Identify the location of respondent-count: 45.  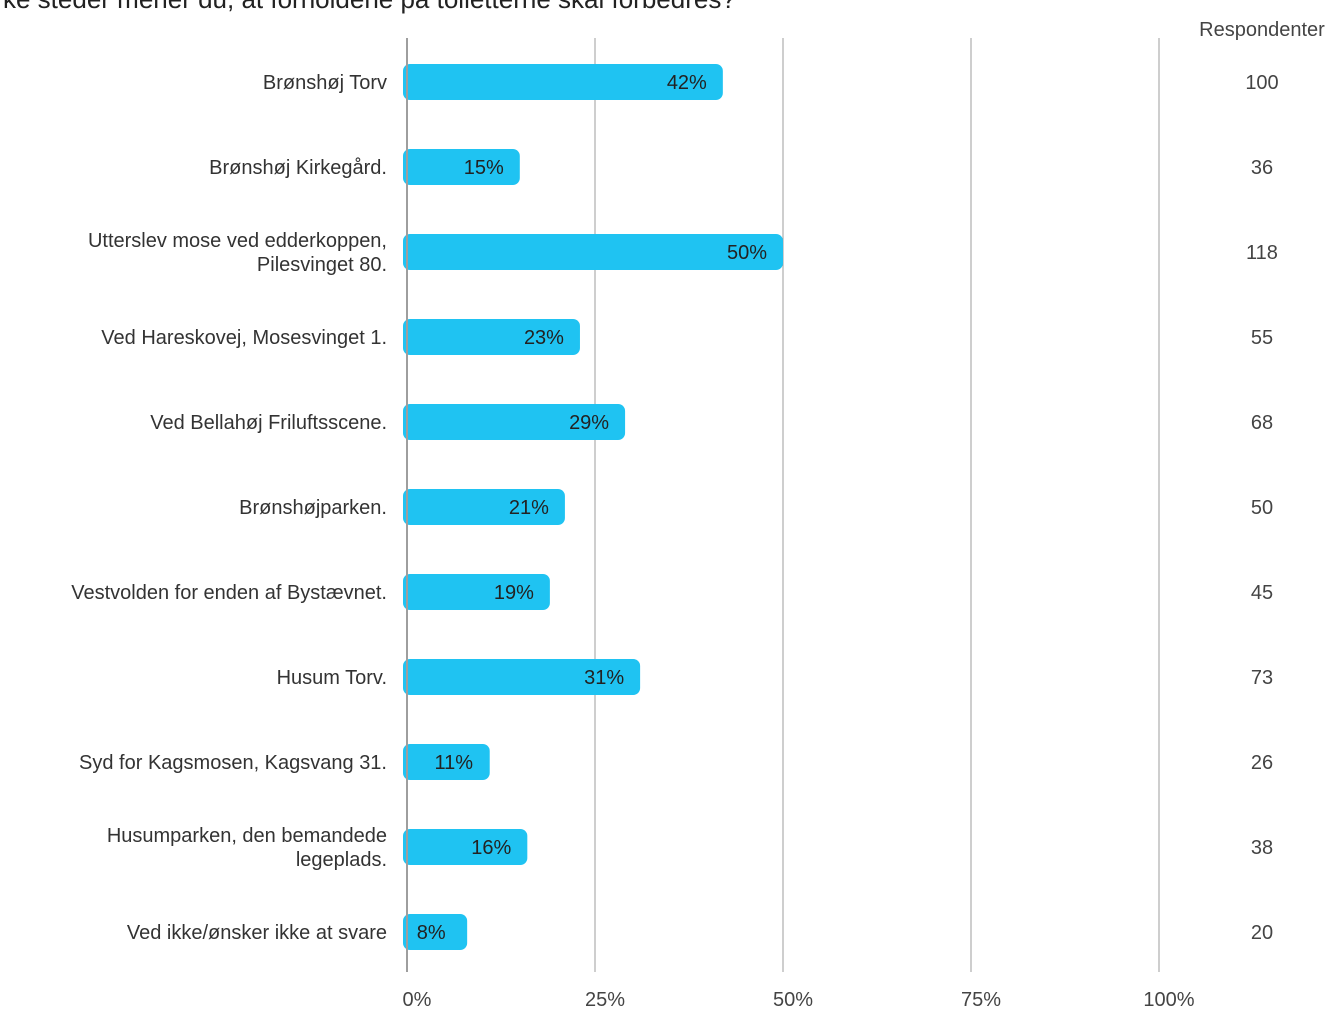
(1262, 593).